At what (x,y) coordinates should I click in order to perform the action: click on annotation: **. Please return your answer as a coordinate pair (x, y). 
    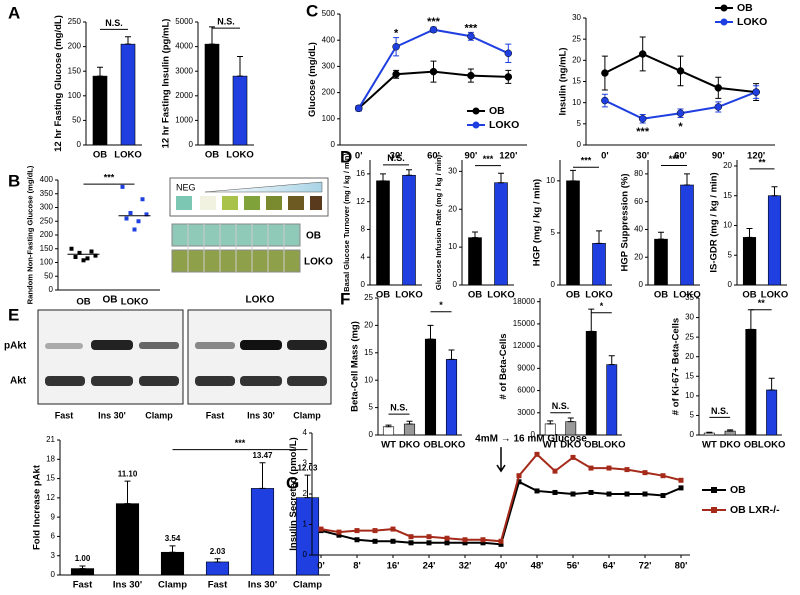
    Looking at the image, I should click on (762, 303).